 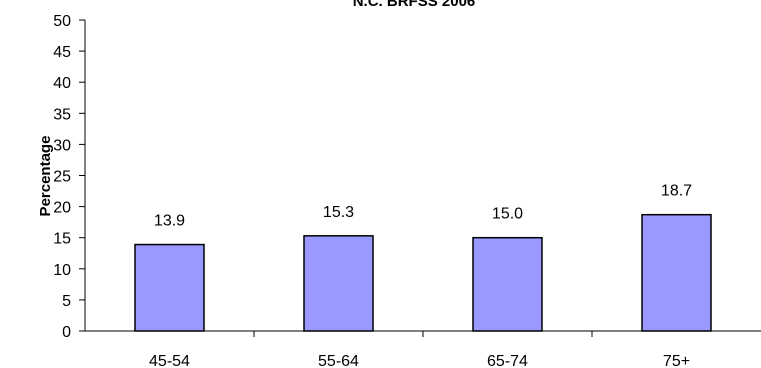 I want to click on bar-value-label: 15.3, so click(x=338, y=212).